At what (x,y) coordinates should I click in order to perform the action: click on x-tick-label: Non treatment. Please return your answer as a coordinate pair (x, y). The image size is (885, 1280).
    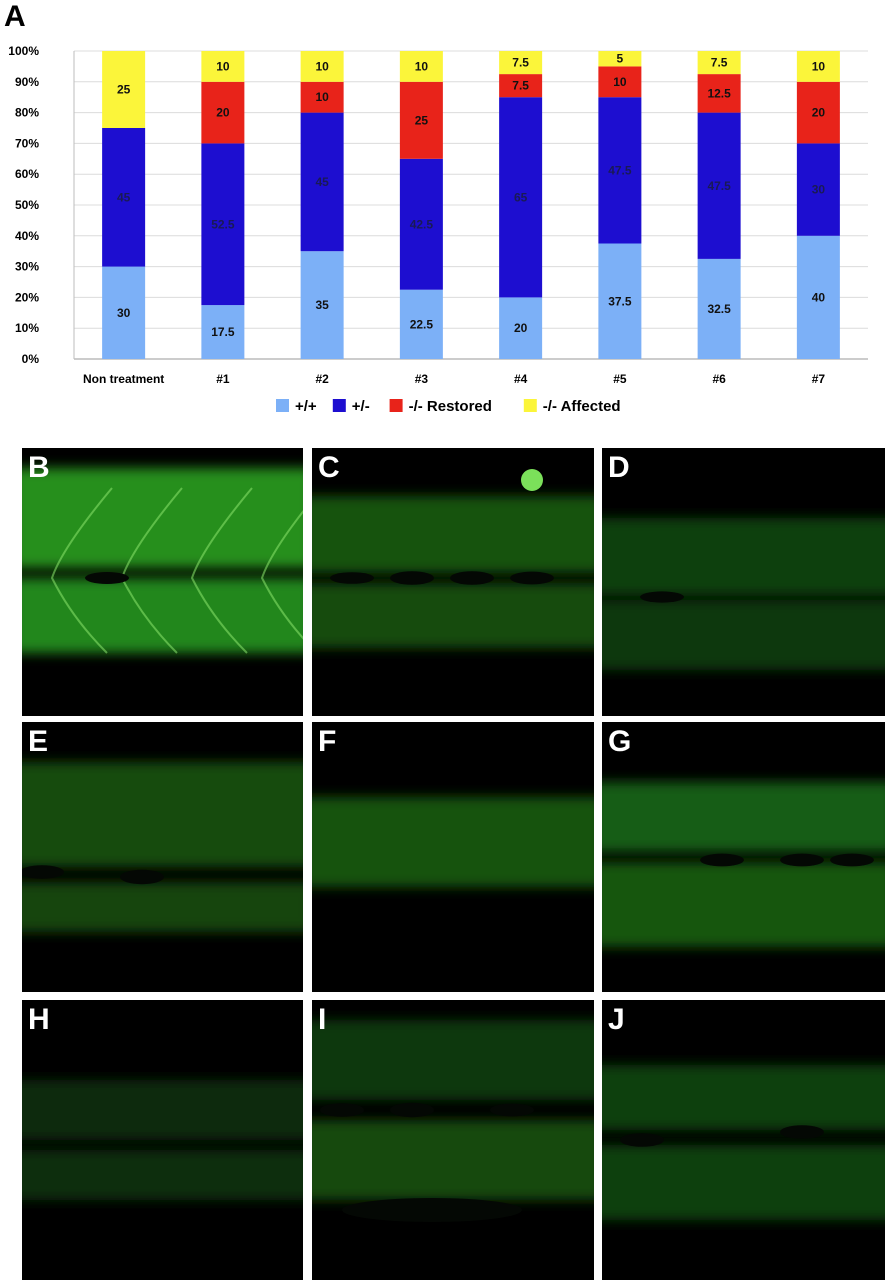
    Looking at the image, I should click on (123, 379).